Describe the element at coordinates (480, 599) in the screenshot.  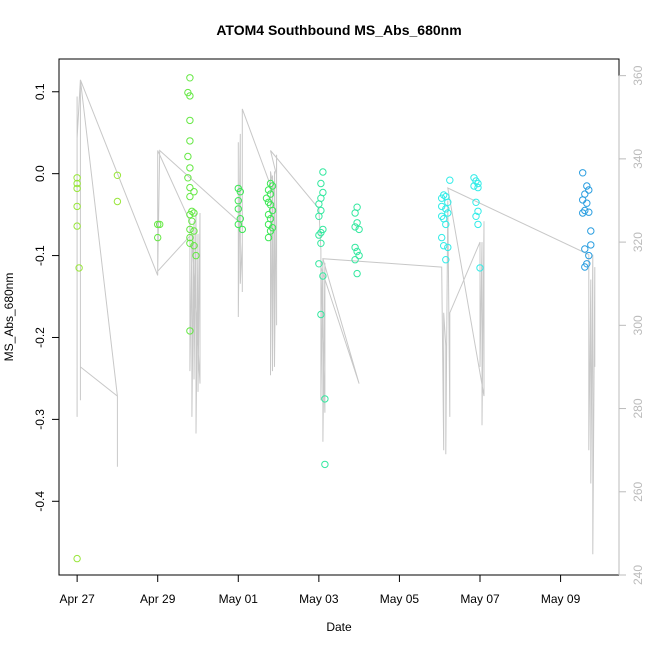
I see `x-tick-label: May 07` at that location.